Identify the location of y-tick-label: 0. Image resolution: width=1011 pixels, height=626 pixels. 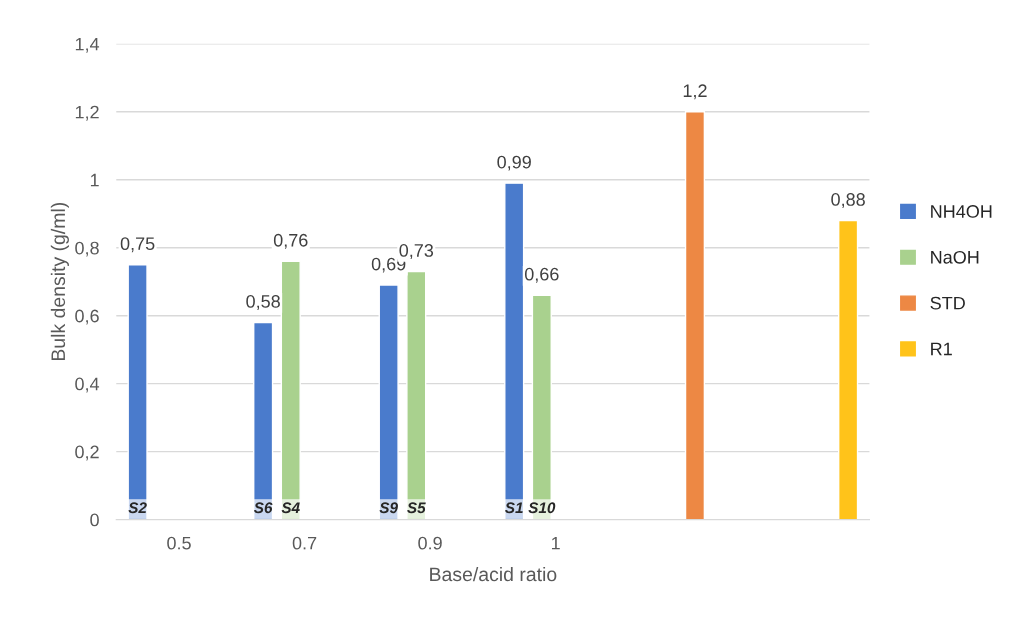
(94, 520).